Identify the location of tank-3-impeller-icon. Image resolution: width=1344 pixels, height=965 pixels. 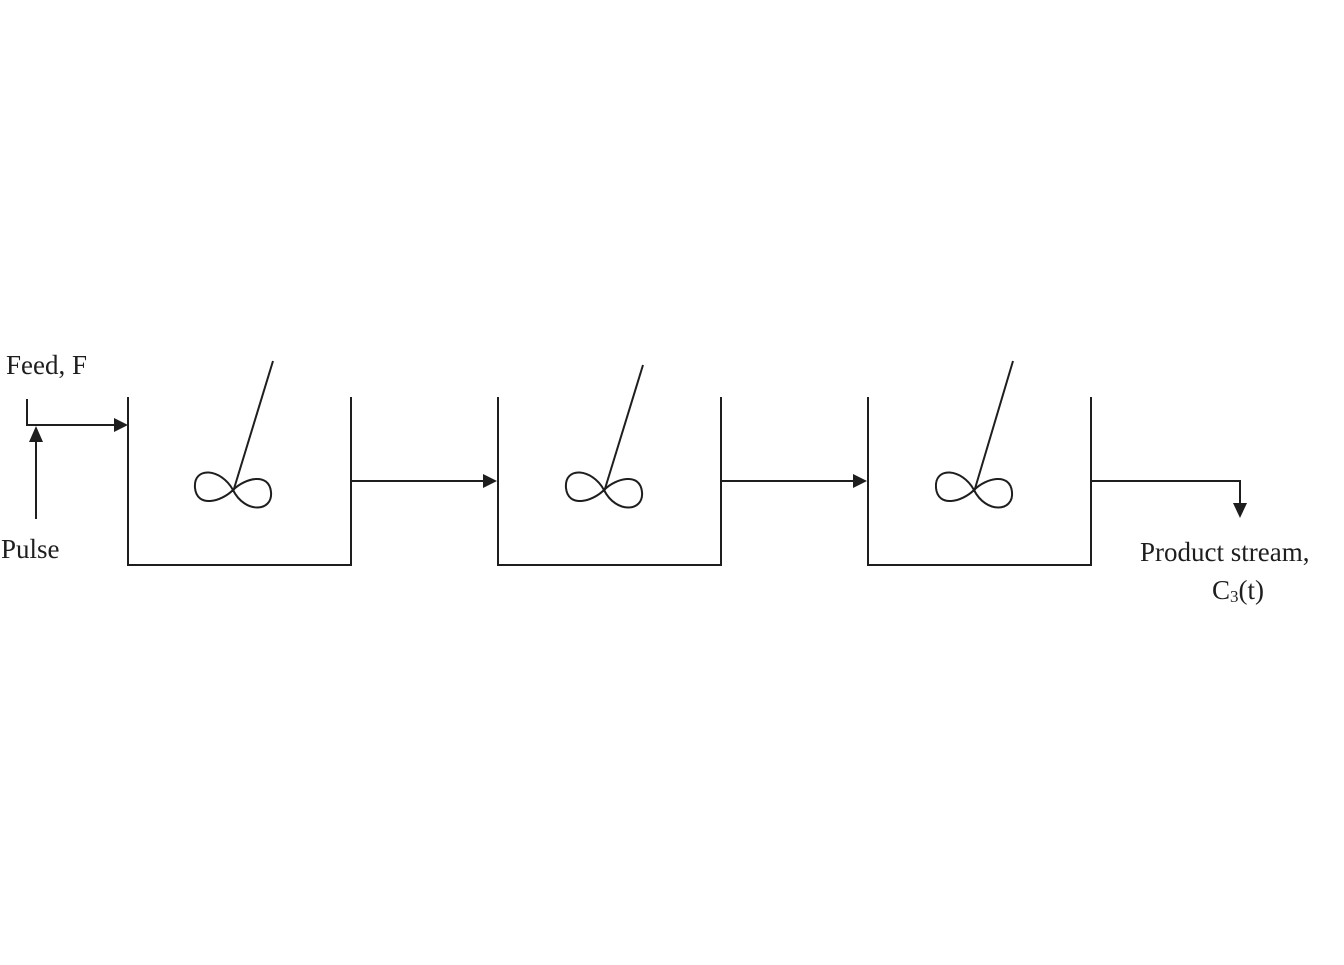
(974, 490).